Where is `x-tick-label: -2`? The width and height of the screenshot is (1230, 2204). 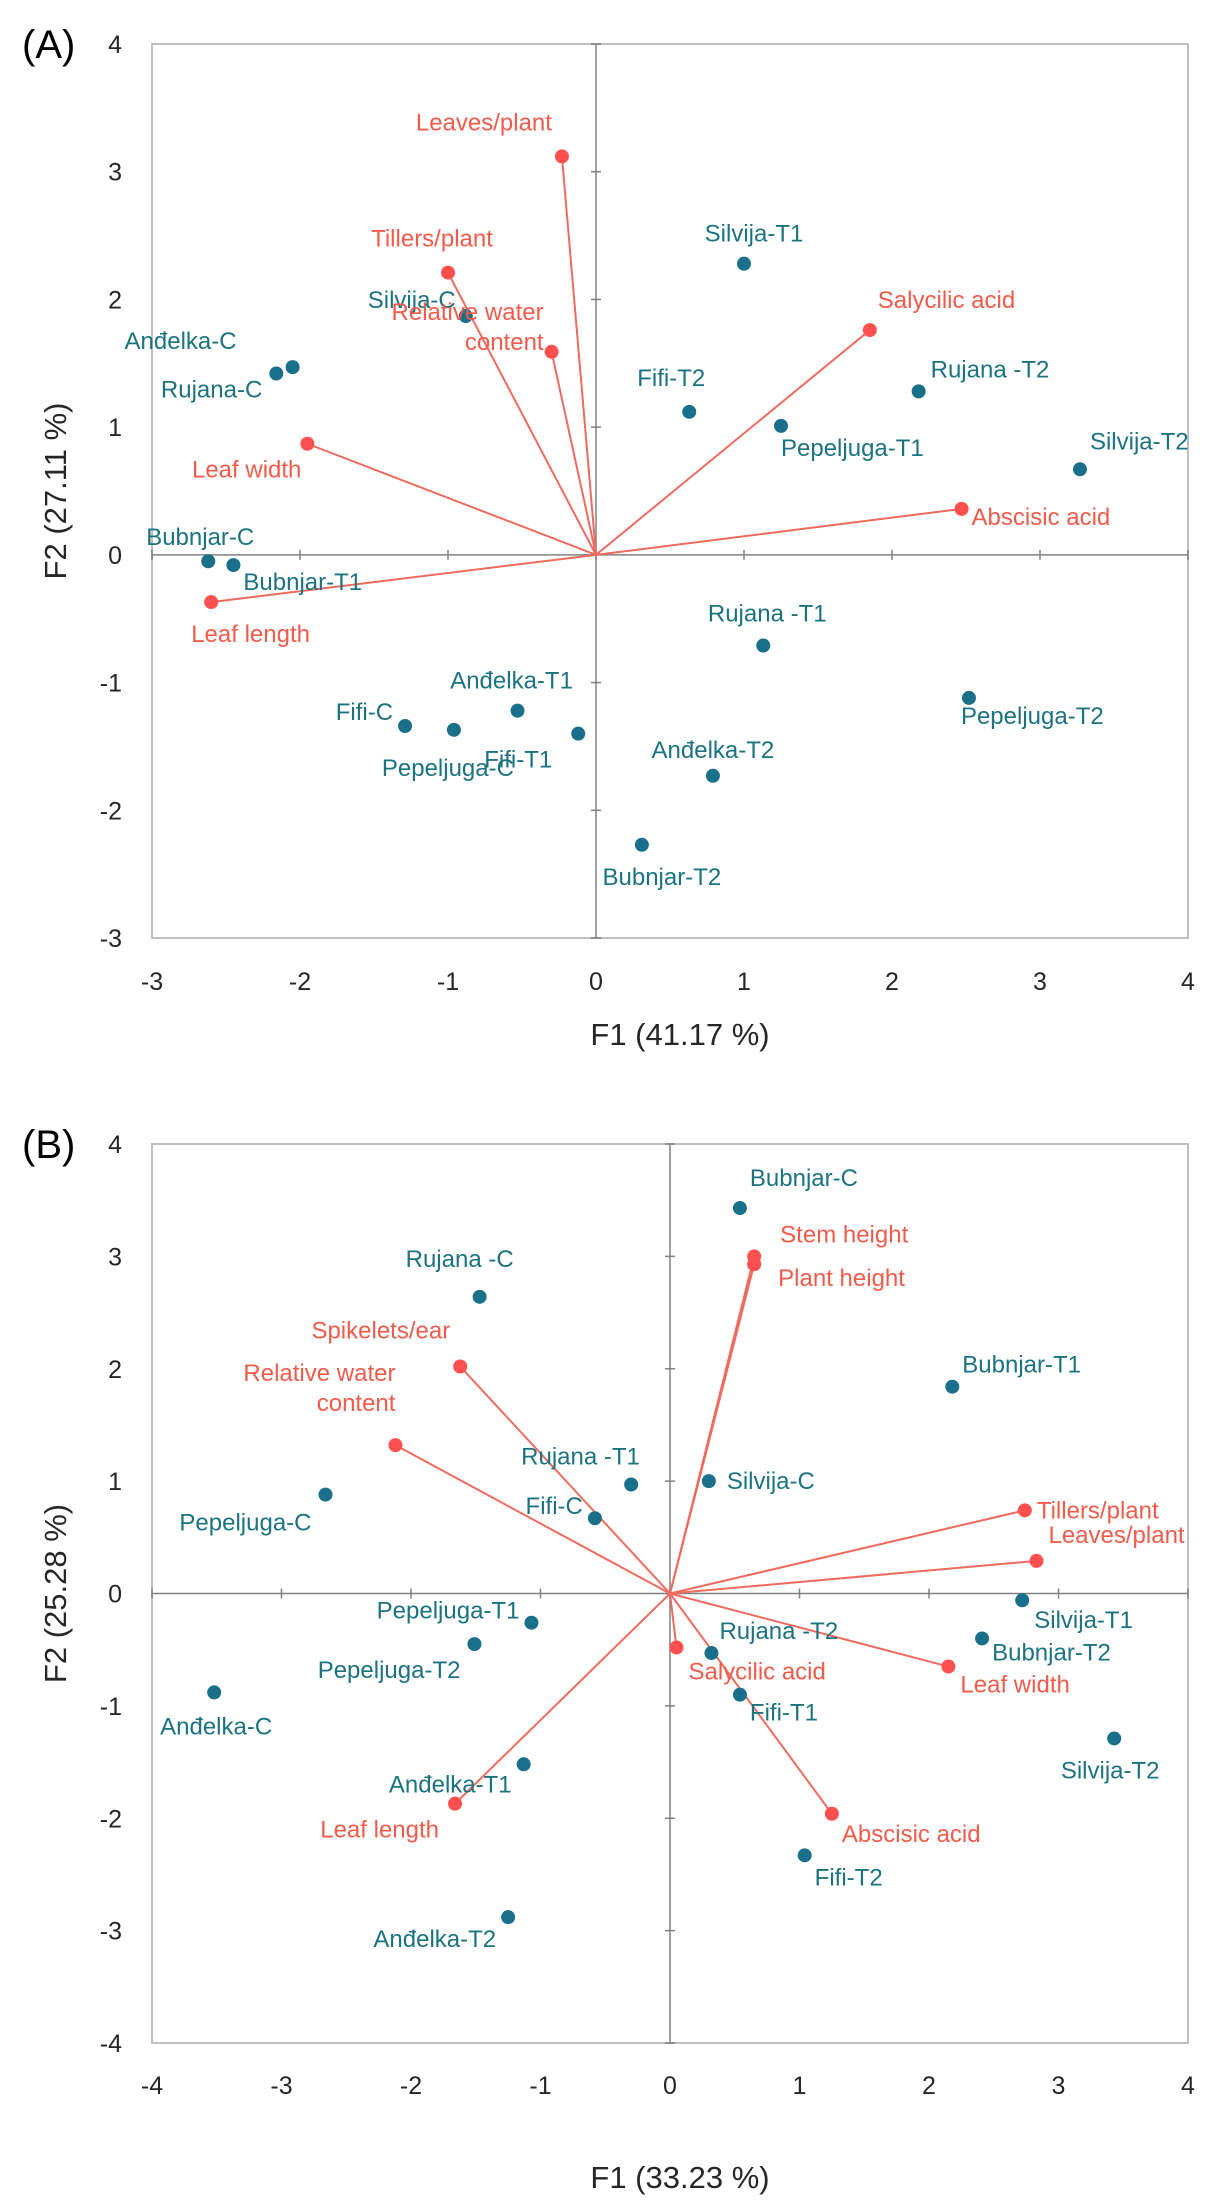
x-tick-label: -2 is located at coordinates (300, 982).